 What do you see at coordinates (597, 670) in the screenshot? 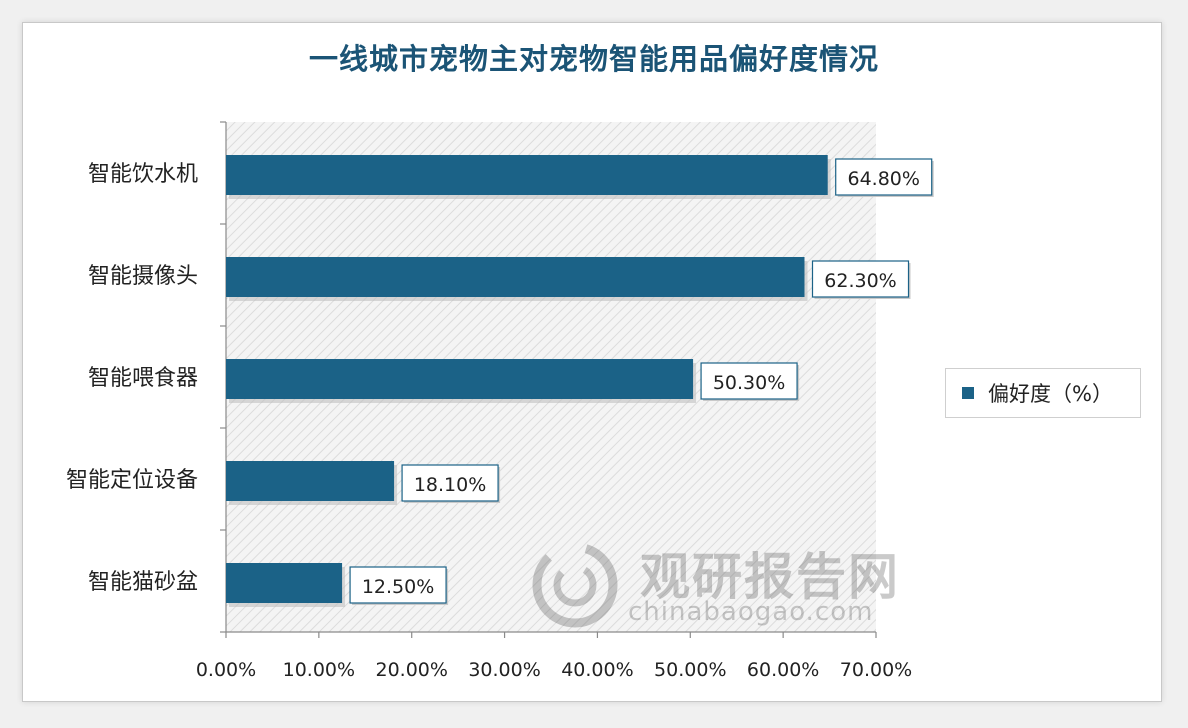
I see `x-tick-label: 40.00%` at bounding box center [597, 670].